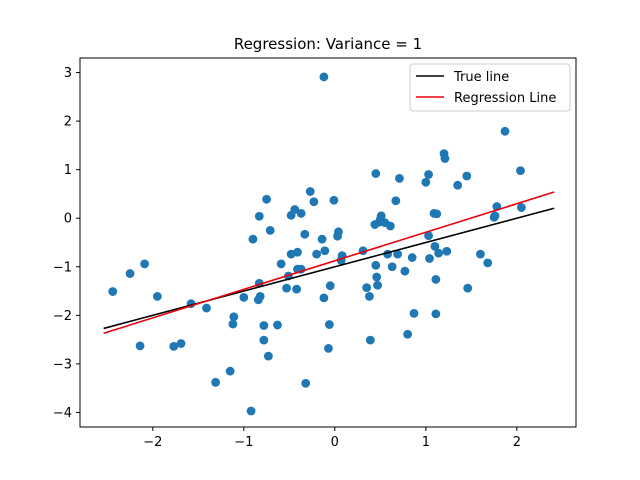 Image resolution: width=640 pixels, height=480 pixels. I want to click on legend-label-regression-line: Regression Line, so click(505, 98).